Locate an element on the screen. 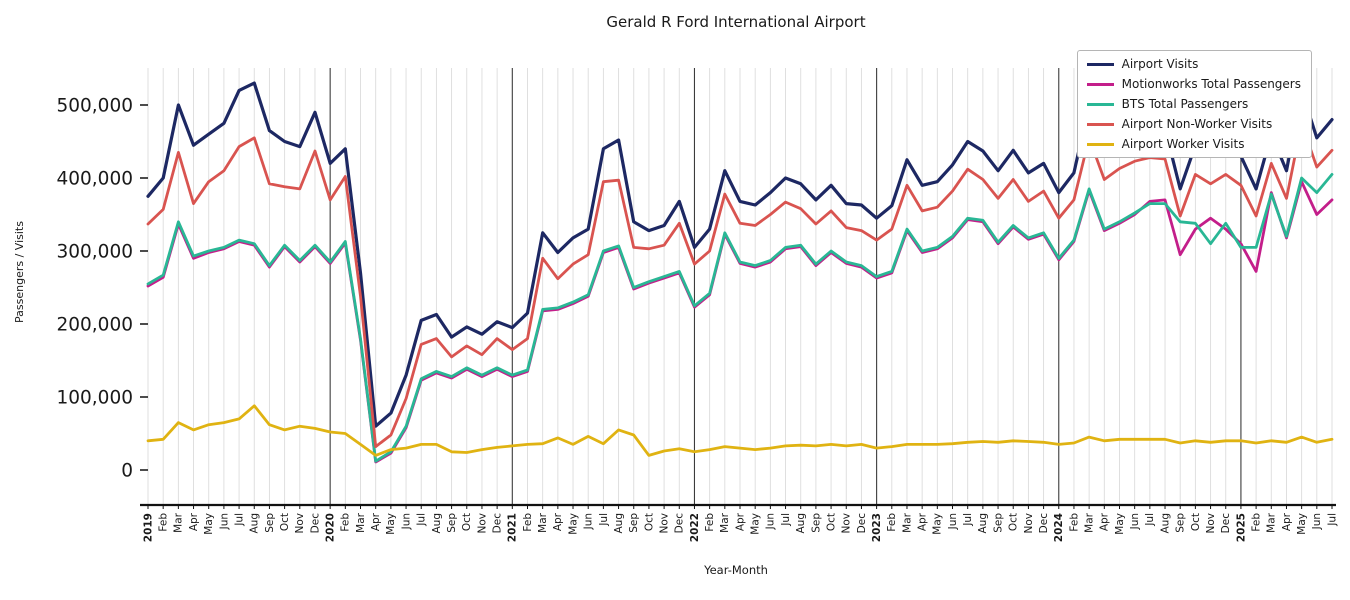 This screenshot has height=600, width=1350. y-tick-label: 100,000 is located at coordinates (94, 397).